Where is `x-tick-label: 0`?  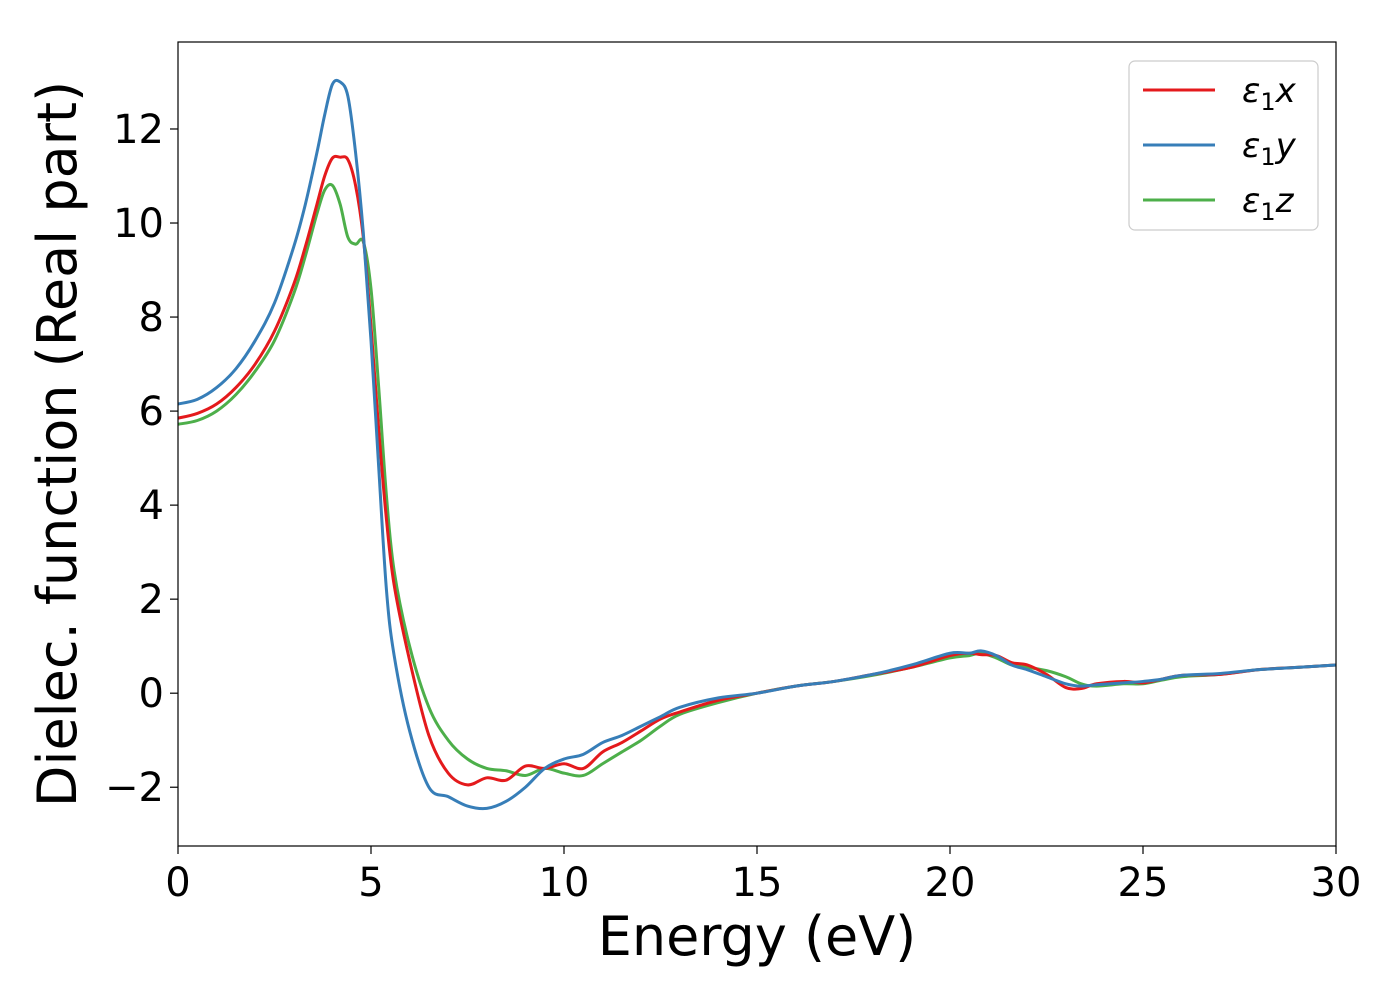
x-tick-label: 0 is located at coordinates (177, 883).